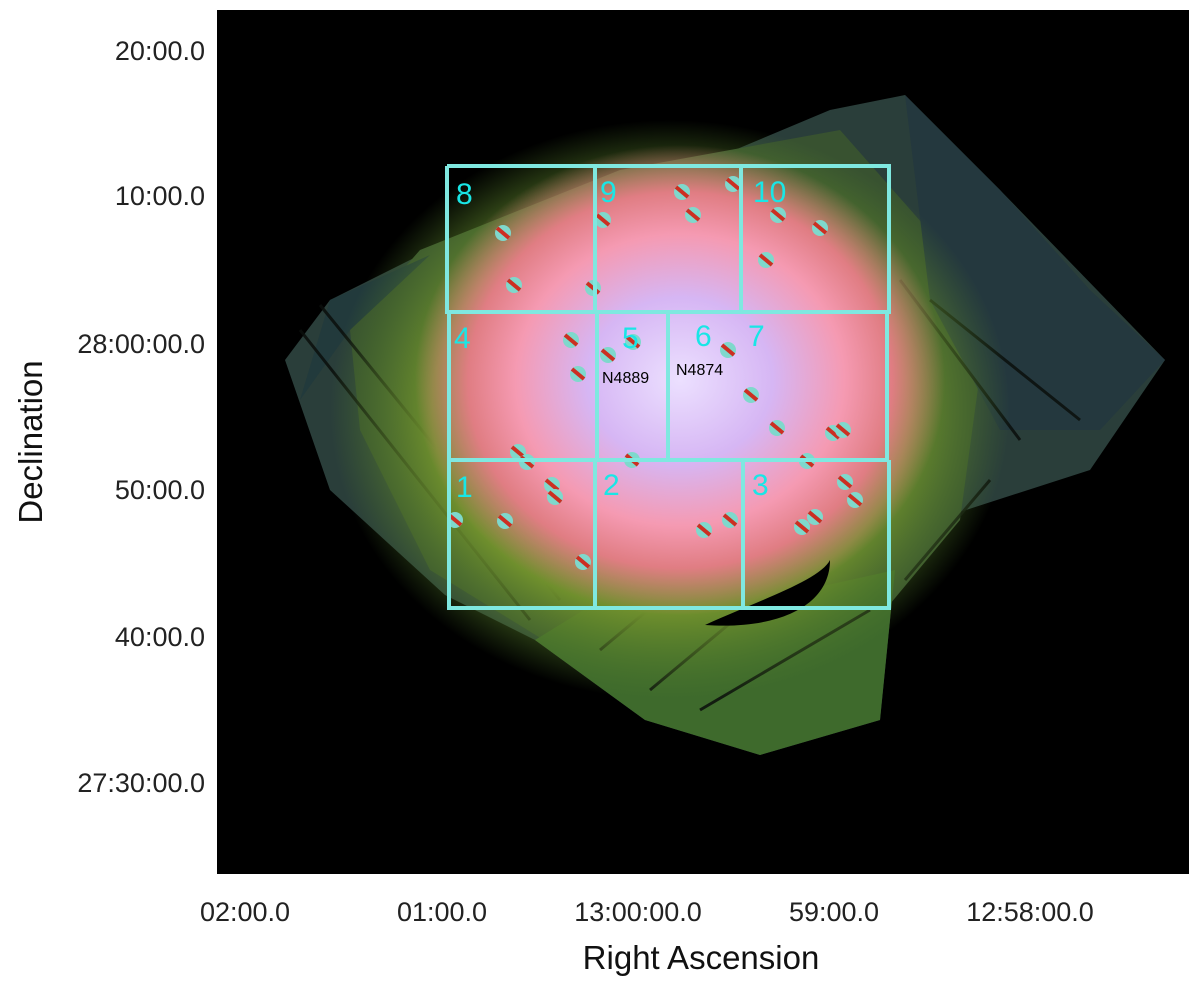  Describe the element at coordinates (1030, 912) in the screenshot. I see `x-tick-label: 12:58:00.0` at that location.